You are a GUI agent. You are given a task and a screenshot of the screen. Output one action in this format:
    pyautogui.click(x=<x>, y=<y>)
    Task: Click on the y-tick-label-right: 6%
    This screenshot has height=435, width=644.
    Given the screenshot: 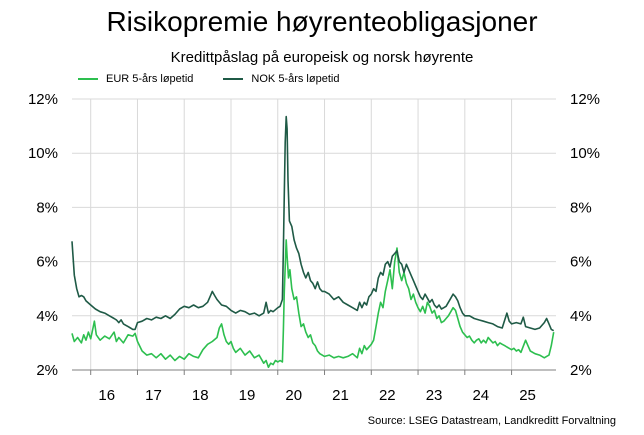 What is the action you would take?
    pyautogui.click(x=581, y=262)
    